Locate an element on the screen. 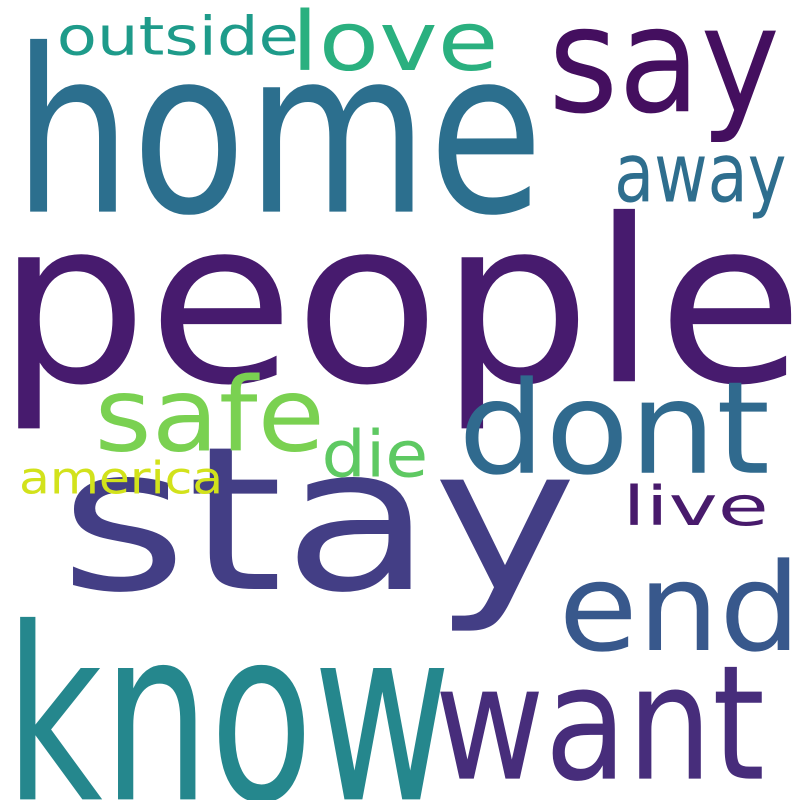  word-live: live is located at coordinates (695, 506).